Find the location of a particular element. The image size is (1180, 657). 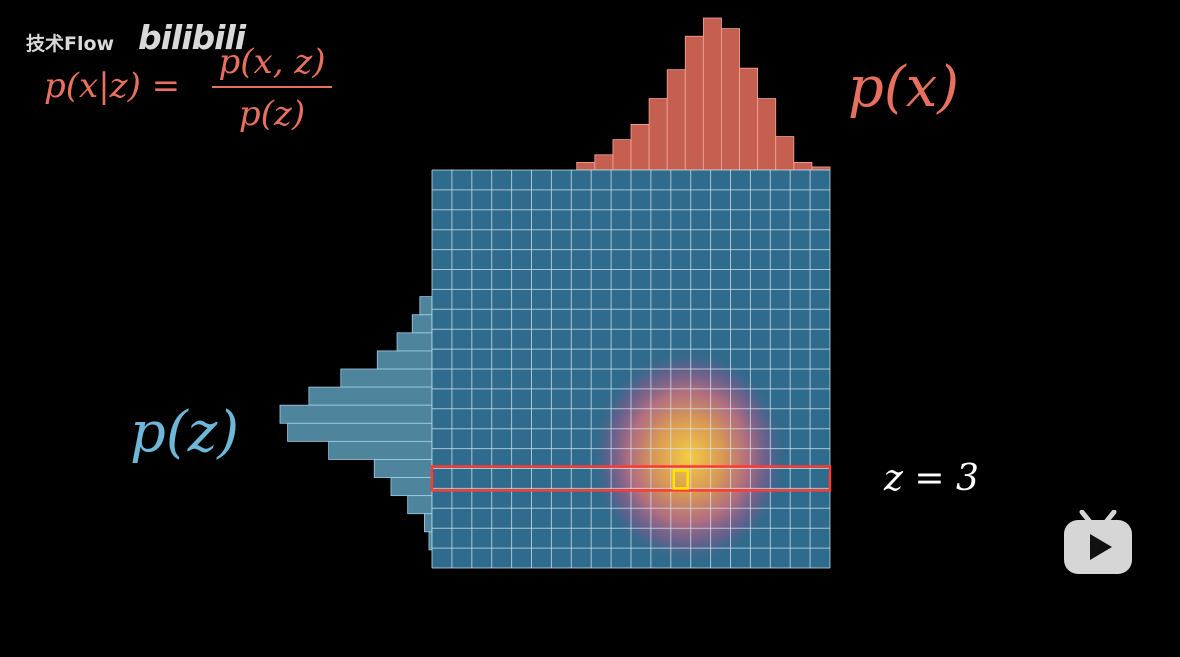

formula-fraction: p(x, z) p(z) is located at coordinates (272, 88).